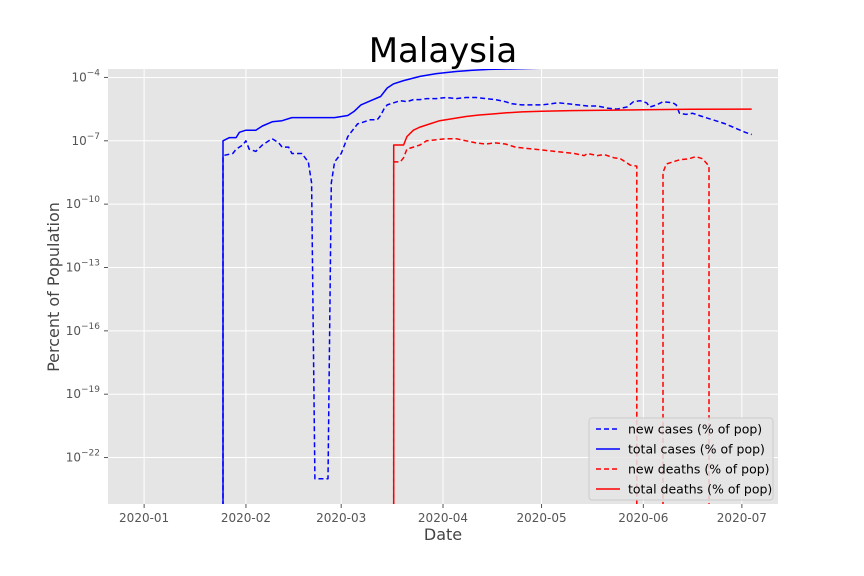 The height and width of the screenshot is (576, 864). What do you see at coordinates (443, 518) in the screenshot?
I see `x-tick-label: 2020-04` at bounding box center [443, 518].